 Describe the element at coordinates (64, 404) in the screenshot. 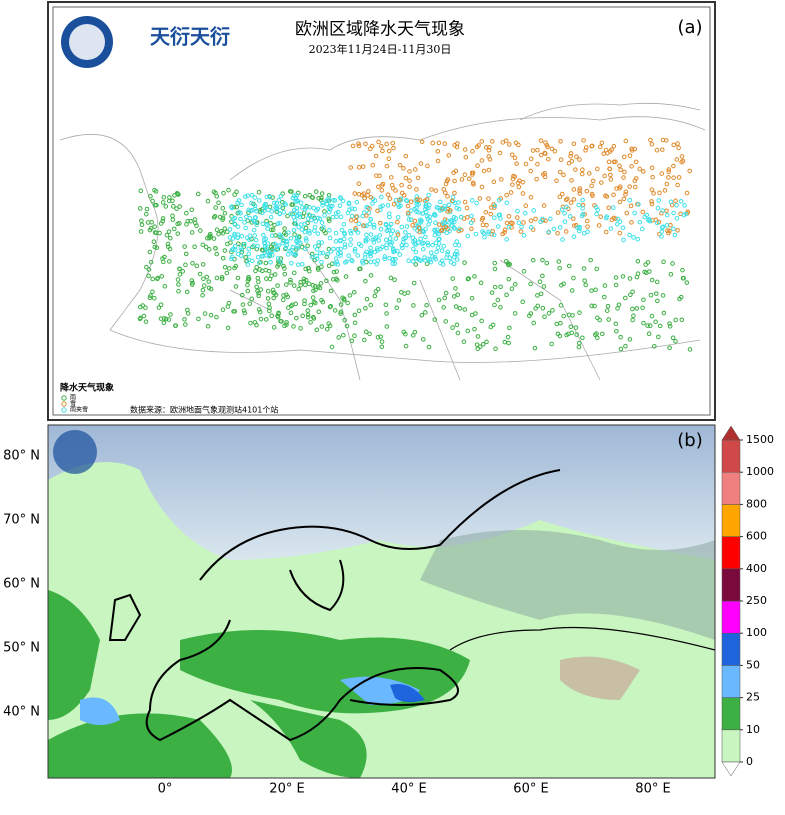

I see `legend-swatch` at that location.